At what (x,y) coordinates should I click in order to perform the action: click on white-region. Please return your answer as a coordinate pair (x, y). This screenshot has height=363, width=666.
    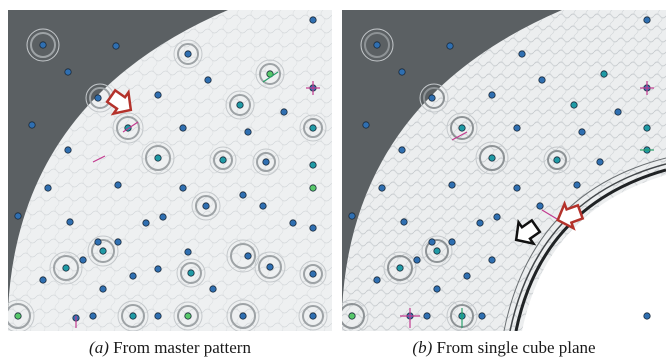
    Looking at the image, I should click on (594, 253).